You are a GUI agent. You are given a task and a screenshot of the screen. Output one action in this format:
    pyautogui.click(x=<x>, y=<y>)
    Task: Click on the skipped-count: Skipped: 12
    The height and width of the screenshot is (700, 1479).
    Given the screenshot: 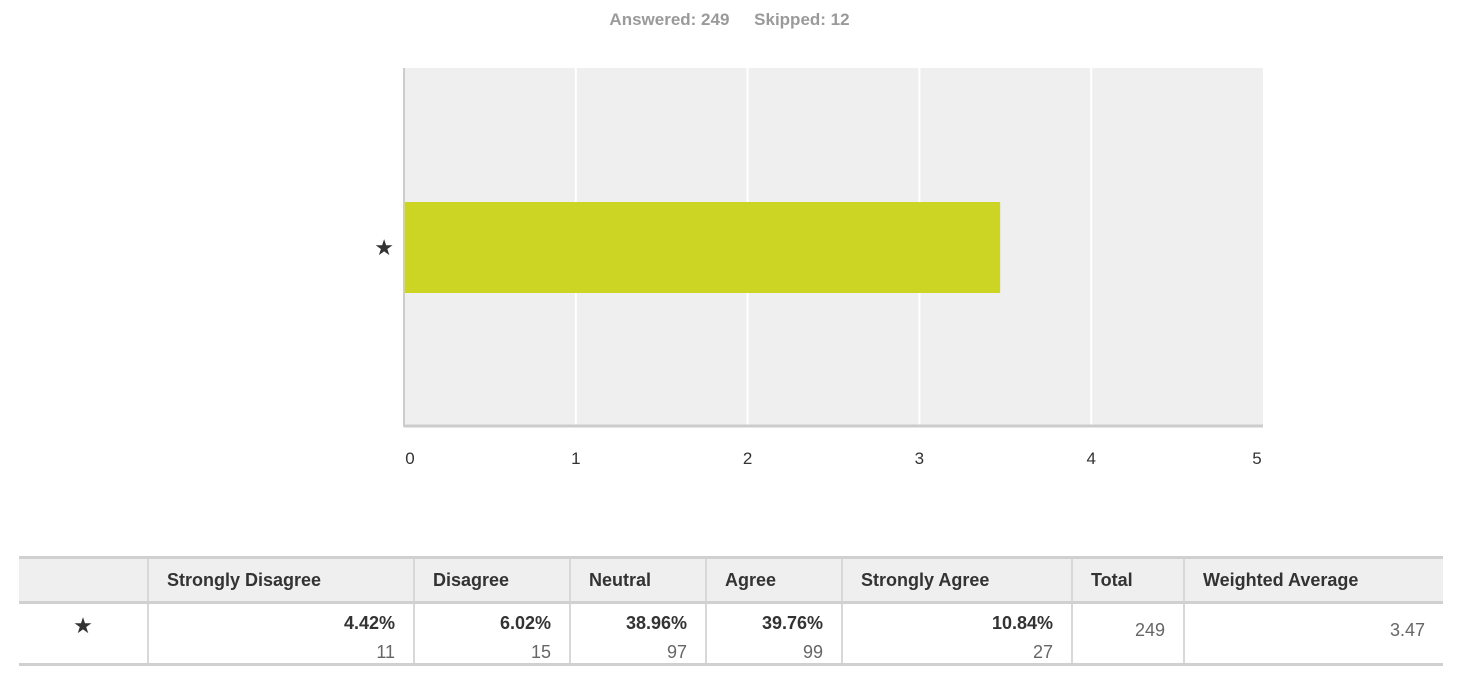 What is the action you would take?
    pyautogui.click(x=802, y=19)
    